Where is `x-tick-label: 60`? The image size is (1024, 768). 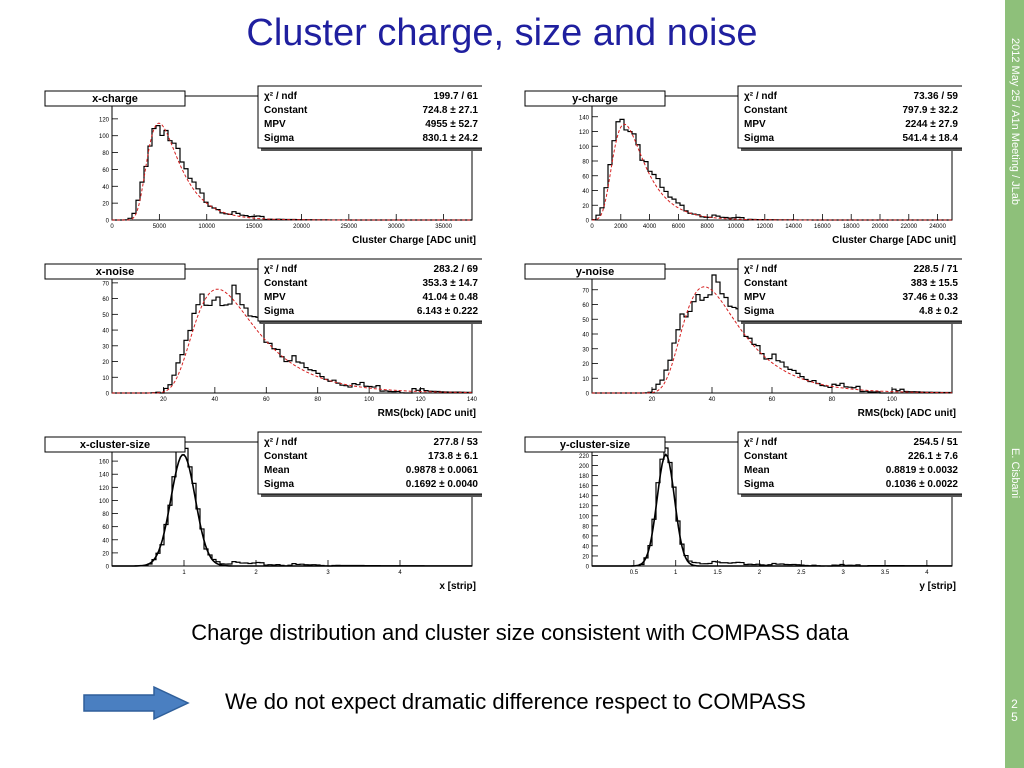
x-tick-label: 60 is located at coordinates (772, 400).